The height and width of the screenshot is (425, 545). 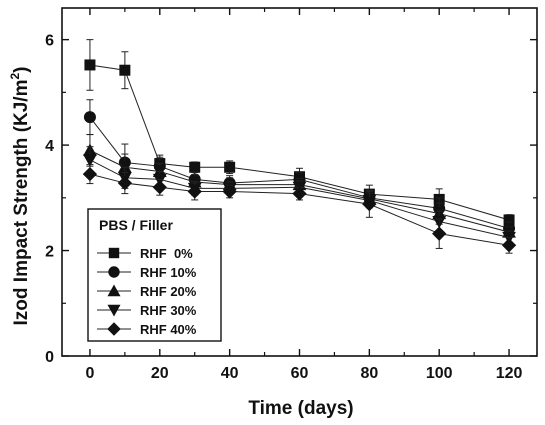 I want to click on y-axis-title: Izod Impact Strength (KJ/m2), so click(x=20, y=196).